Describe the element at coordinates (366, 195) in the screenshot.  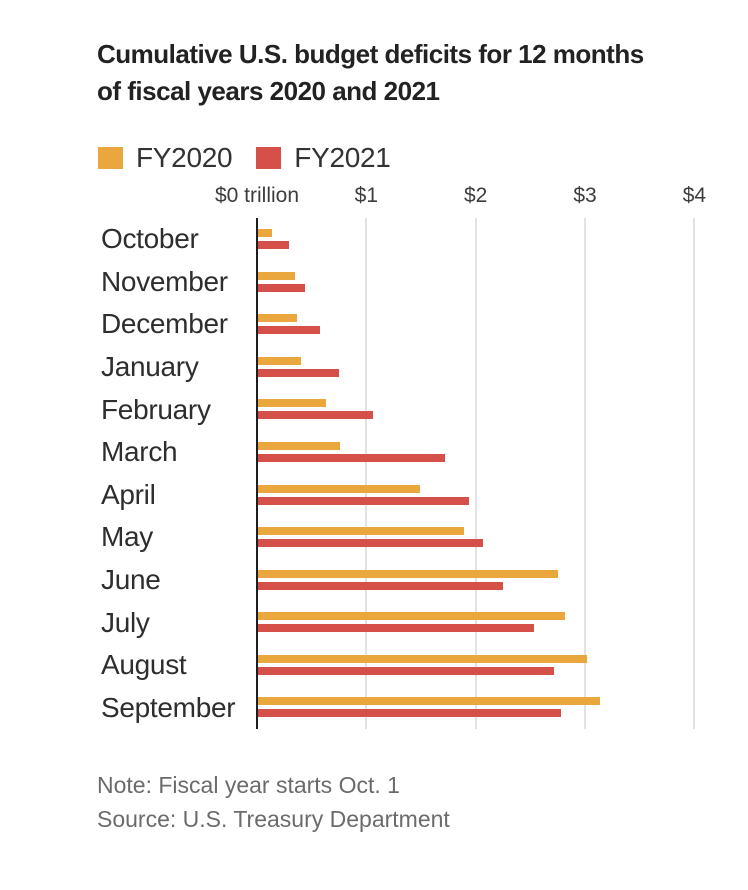
I see `x-tick-label: $1` at that location.